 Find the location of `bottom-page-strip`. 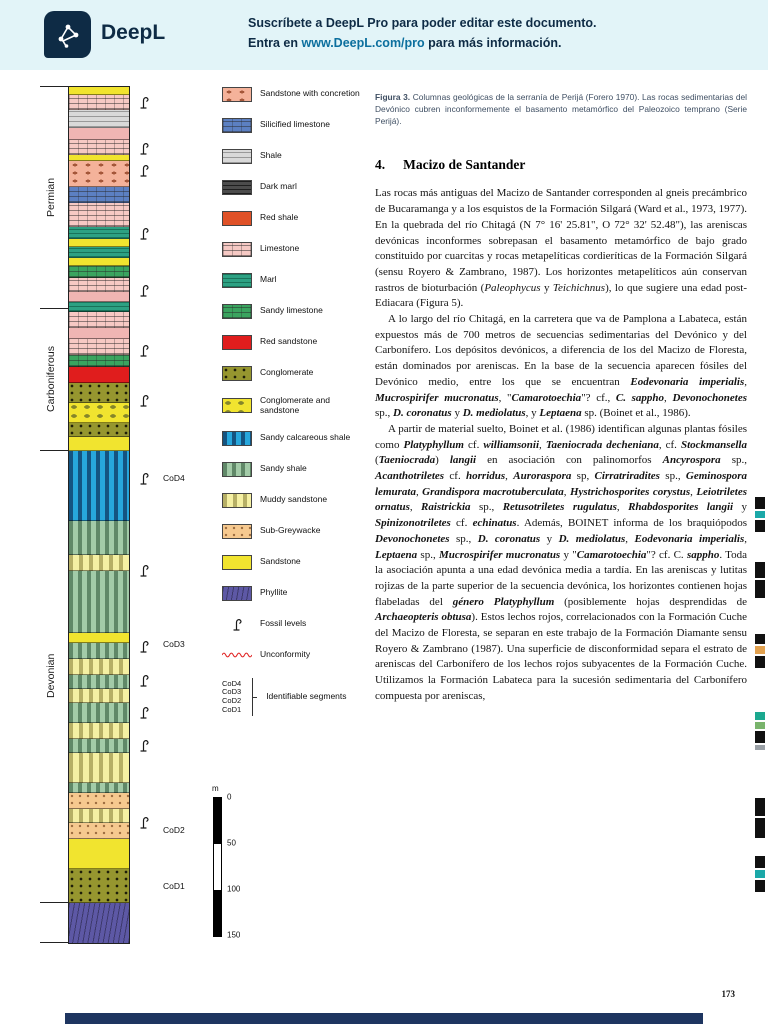

bottom-page-strip is located at coordinates (384, 1018).